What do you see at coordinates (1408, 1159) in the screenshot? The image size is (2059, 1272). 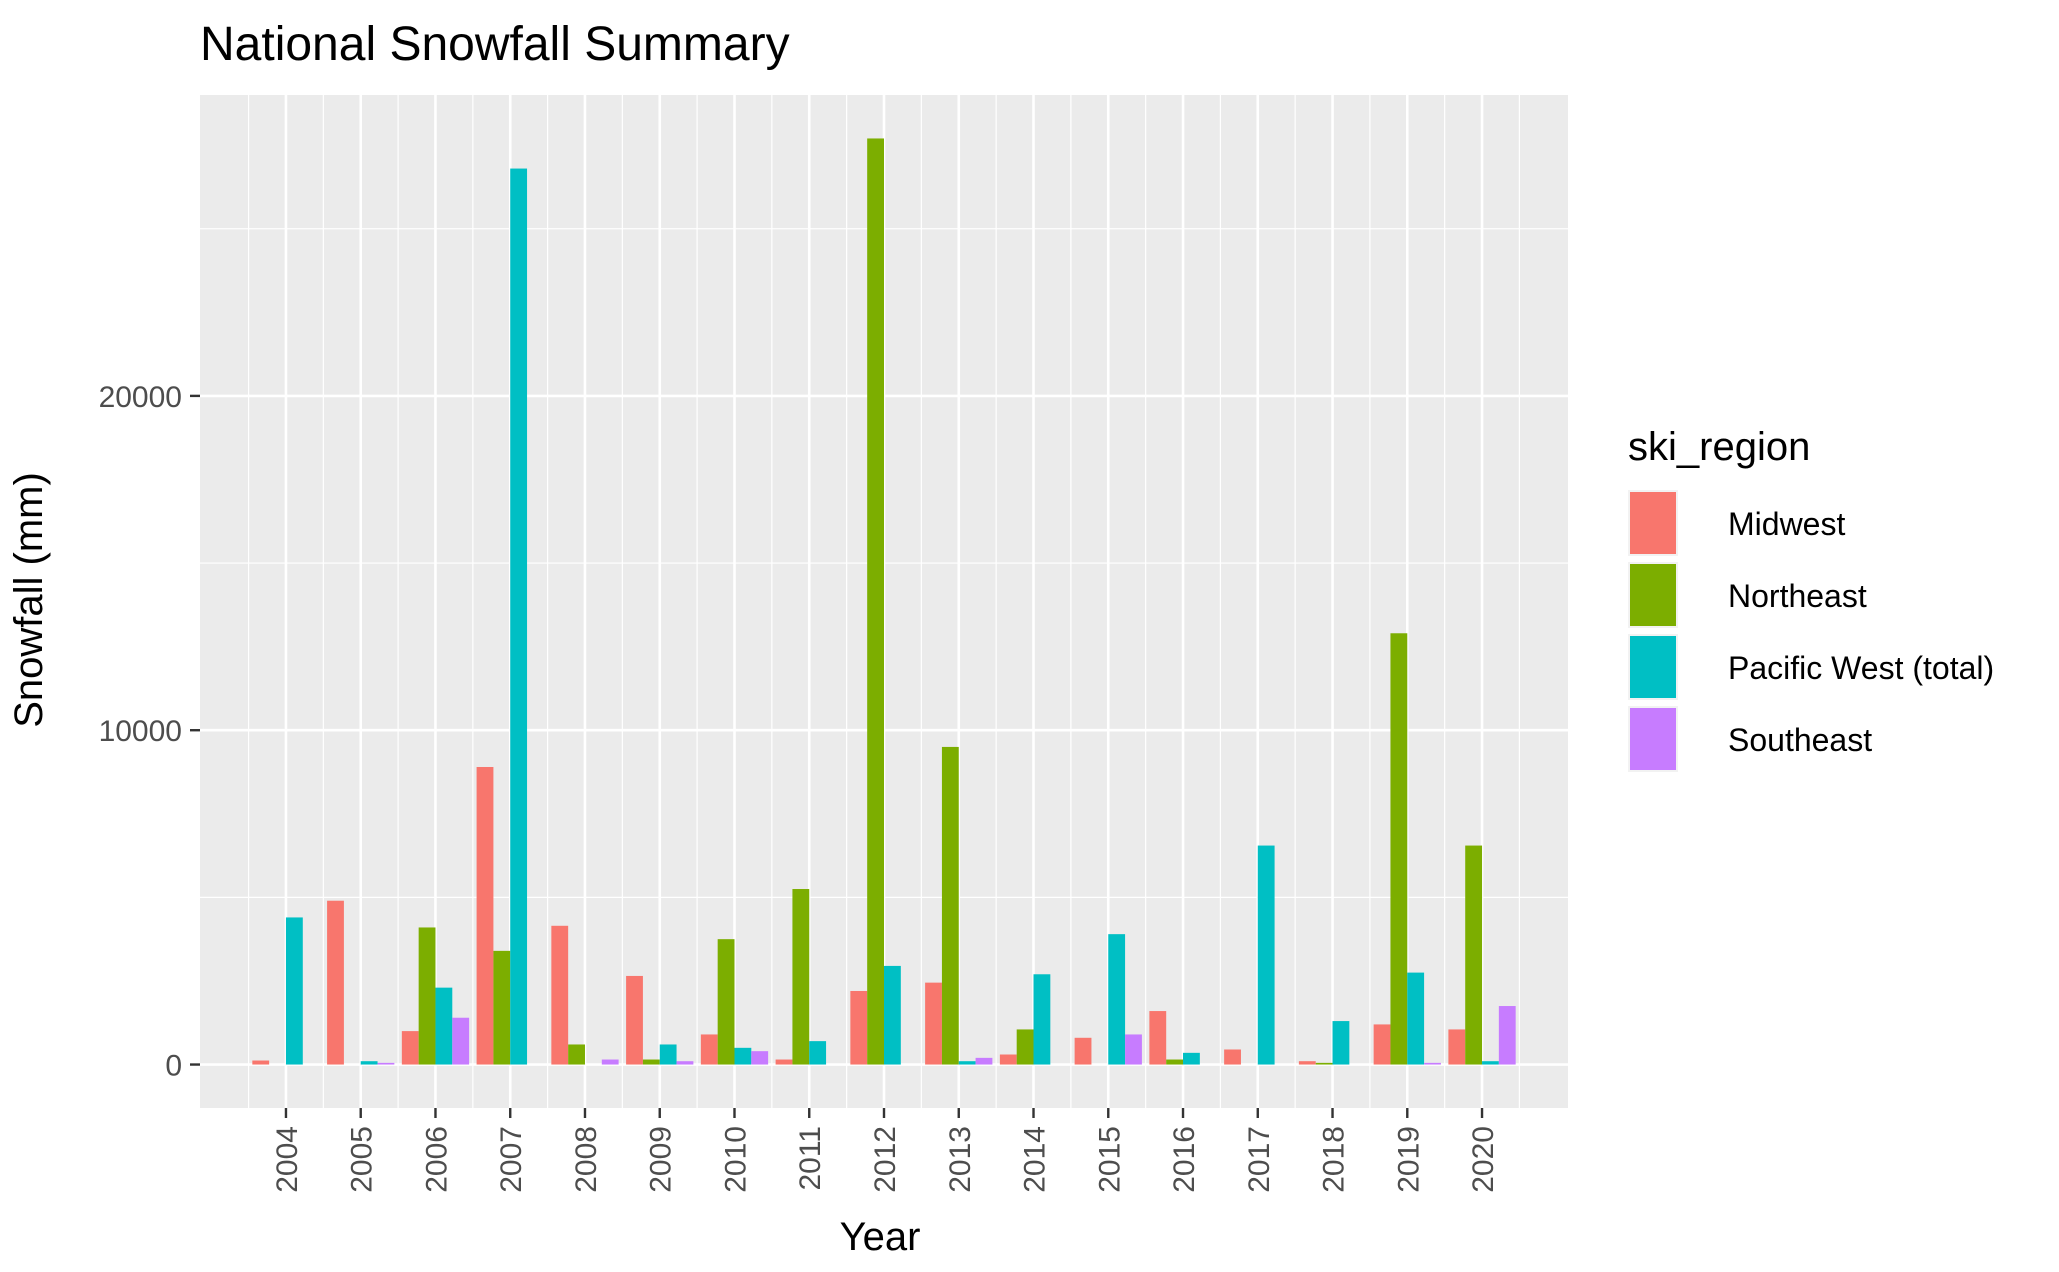 I see `x-tick-label: 2019` at bounding box center [1408, 1159].